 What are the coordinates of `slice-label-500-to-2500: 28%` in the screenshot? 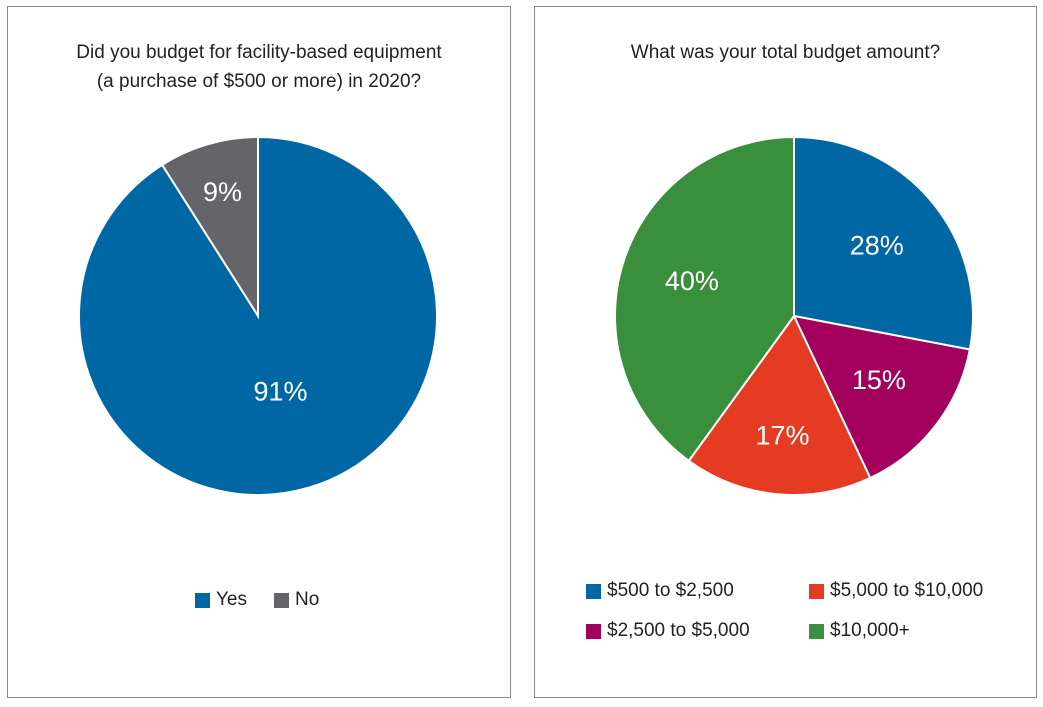 It's located at (877, 246).